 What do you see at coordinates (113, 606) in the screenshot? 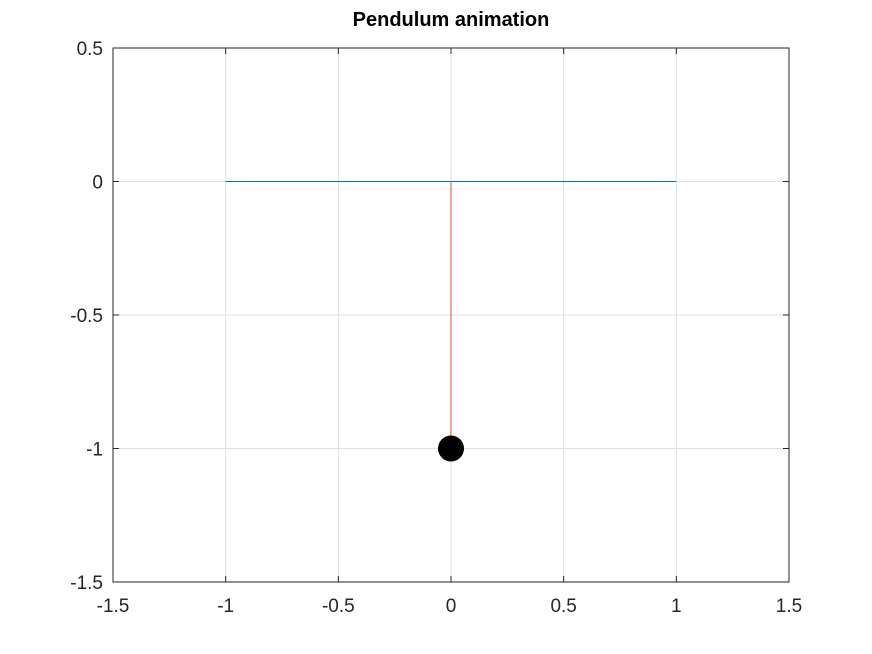
I see `x-tick-label: -1.5` at bounding box center [113, 606].